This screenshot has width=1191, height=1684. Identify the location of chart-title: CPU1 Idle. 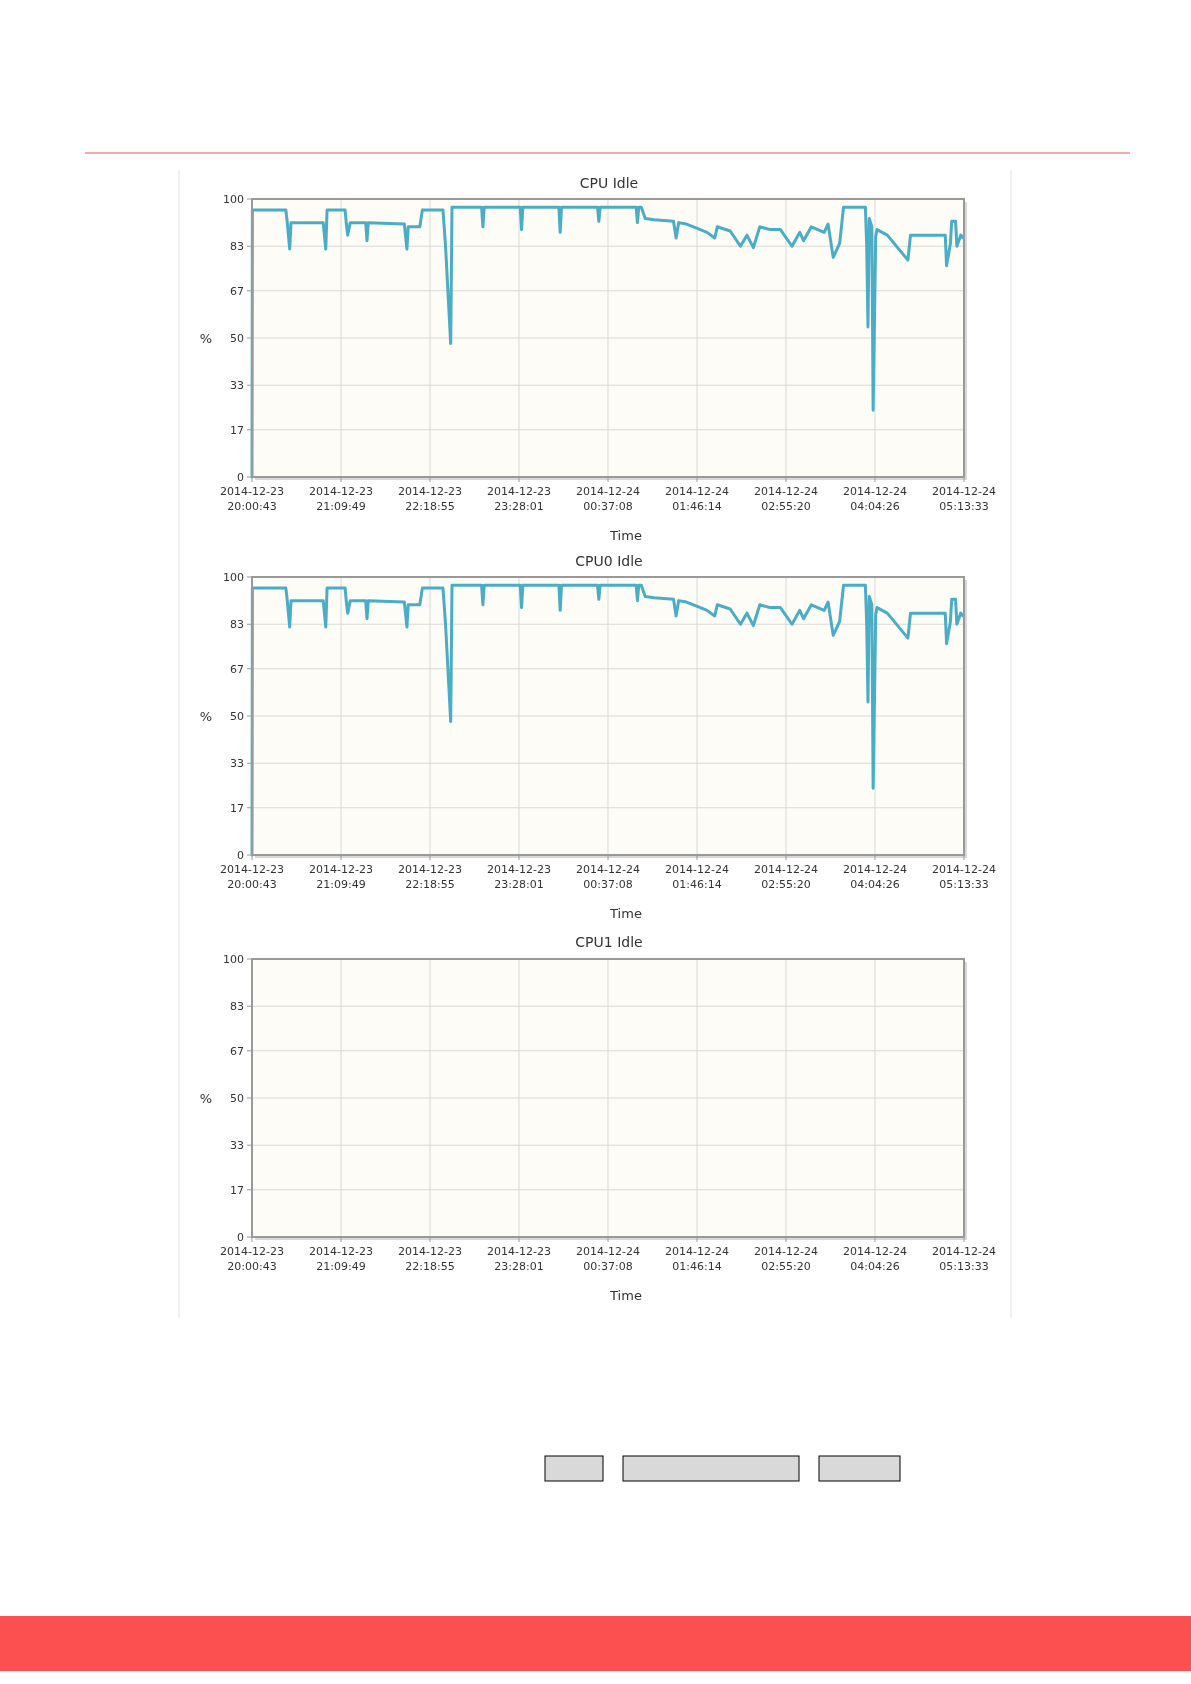
(609, 942).